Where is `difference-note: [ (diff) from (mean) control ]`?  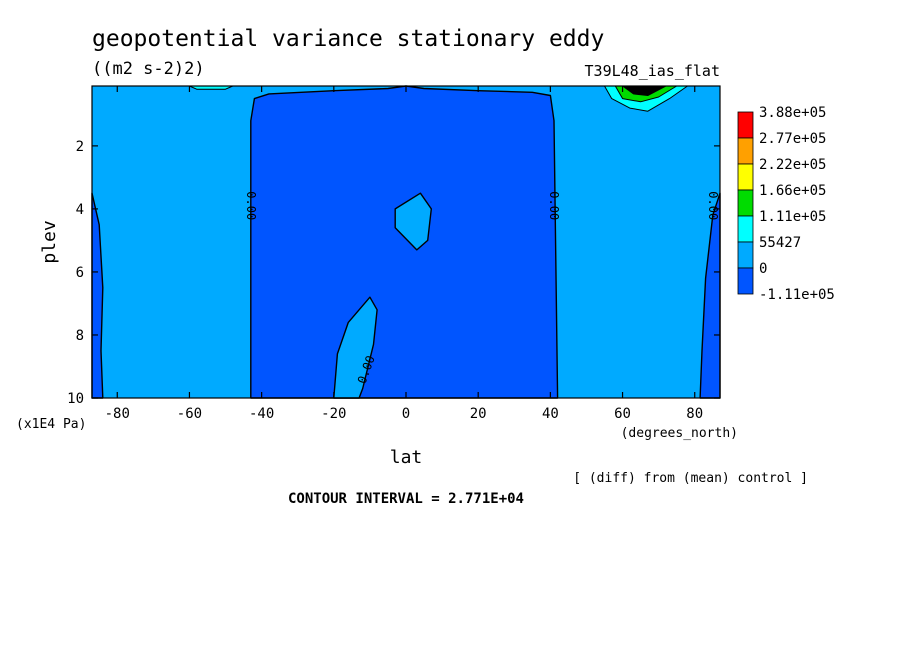
difference-note: [ (diff) from (mean) control ] is located at coordinates (690, 478).